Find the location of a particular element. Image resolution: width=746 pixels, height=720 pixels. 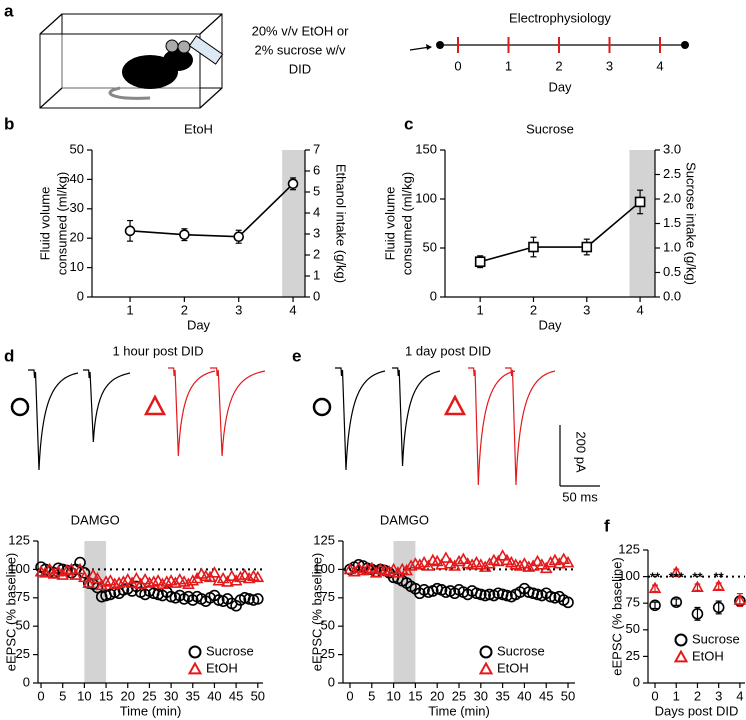

panel-label: a is located at coordinates (9, 10).